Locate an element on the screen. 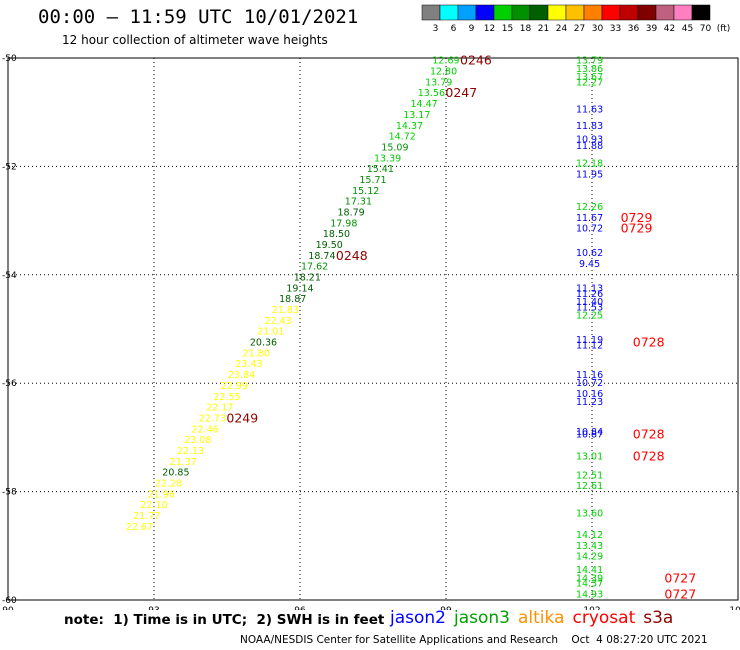 This screenshot has width=740, height=650. data-point-label: 21.01 is located at coordinates (270, 332).